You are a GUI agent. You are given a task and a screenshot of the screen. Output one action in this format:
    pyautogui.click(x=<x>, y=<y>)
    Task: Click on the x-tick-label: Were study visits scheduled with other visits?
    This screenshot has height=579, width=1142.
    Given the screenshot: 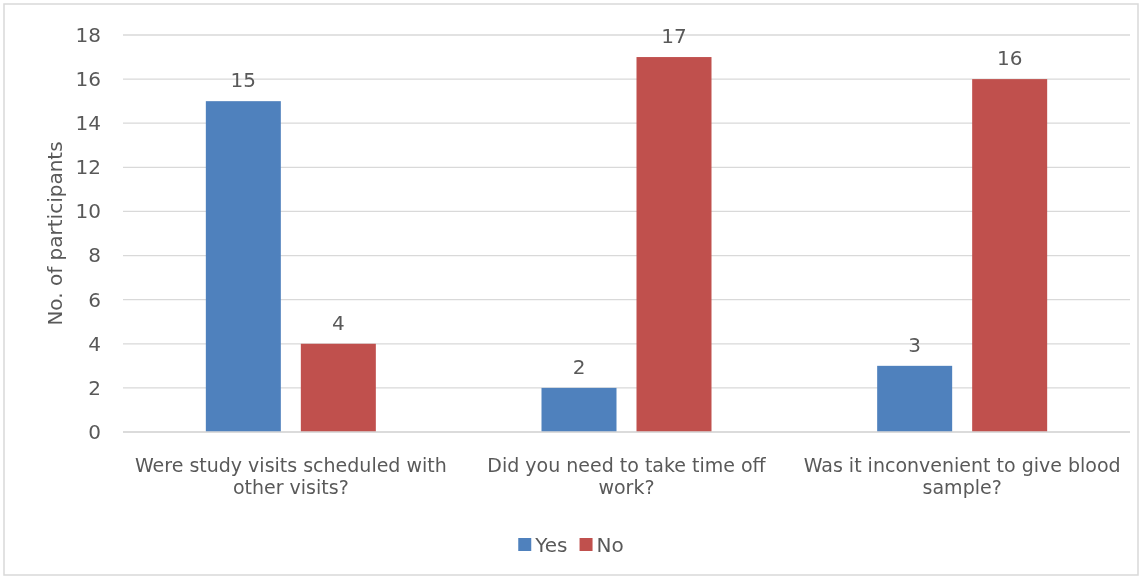 What is the action you would take?
    pyautogui.click(x=290, y=476)
    